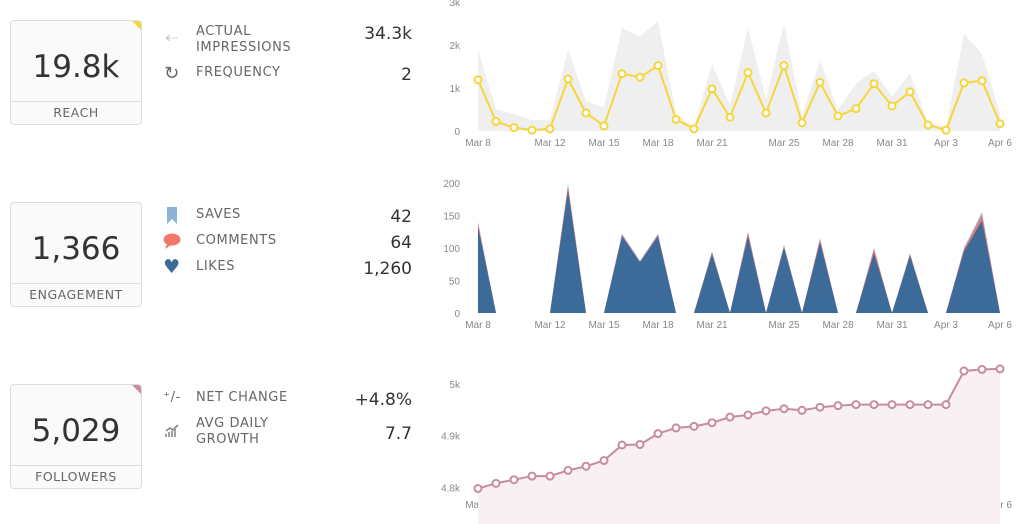 The width and height of the screenshot is (1024, 524). I want to click on followers-card: 5,029 FOLLOWERS, so click(76, 436).